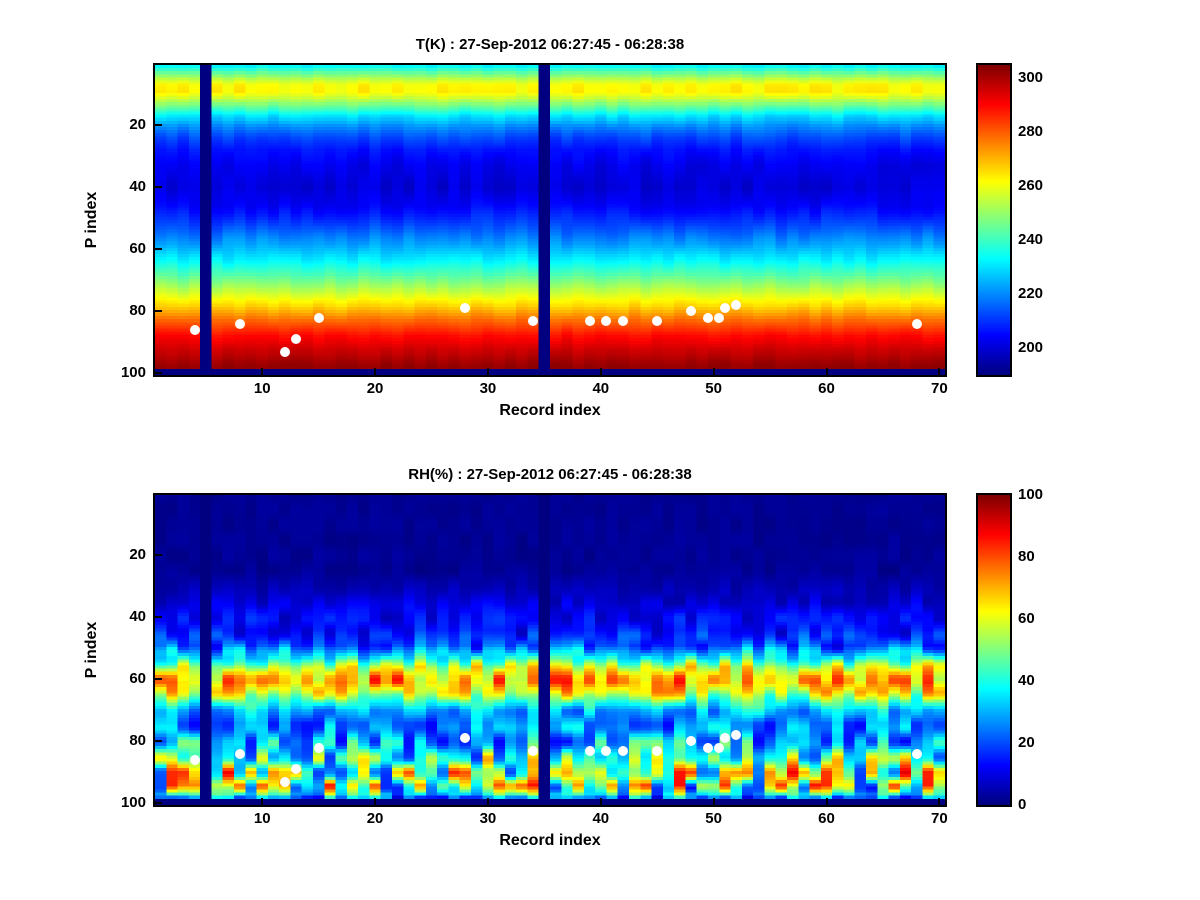 This screenshot has height=900, width=1200. I want to click on colorbar-tick-label: 260, so click(1031, 186).